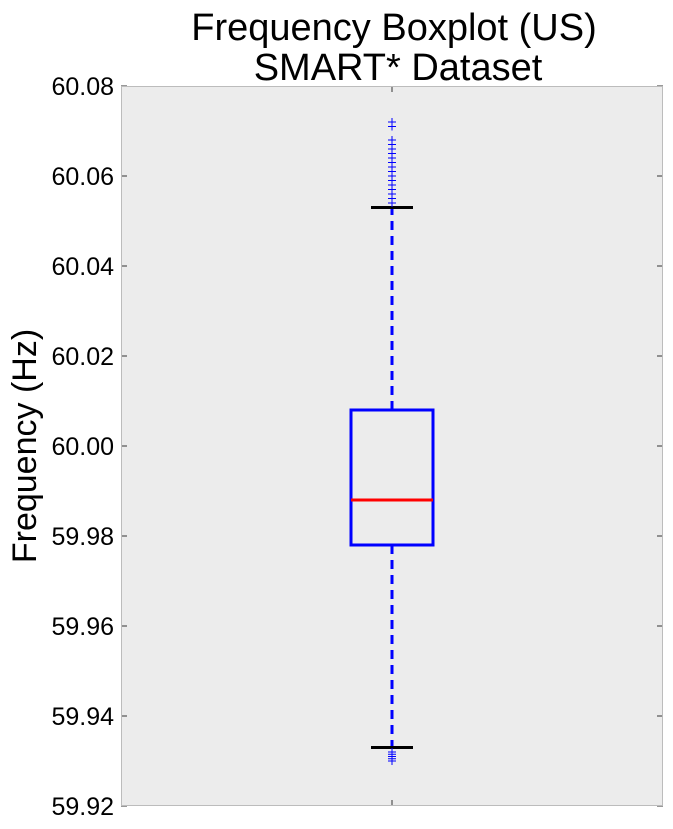 Image resolution: width=673 pixels, height=829 pixels. I want to click on y-tick-label: 60.04, so click(82, 267).